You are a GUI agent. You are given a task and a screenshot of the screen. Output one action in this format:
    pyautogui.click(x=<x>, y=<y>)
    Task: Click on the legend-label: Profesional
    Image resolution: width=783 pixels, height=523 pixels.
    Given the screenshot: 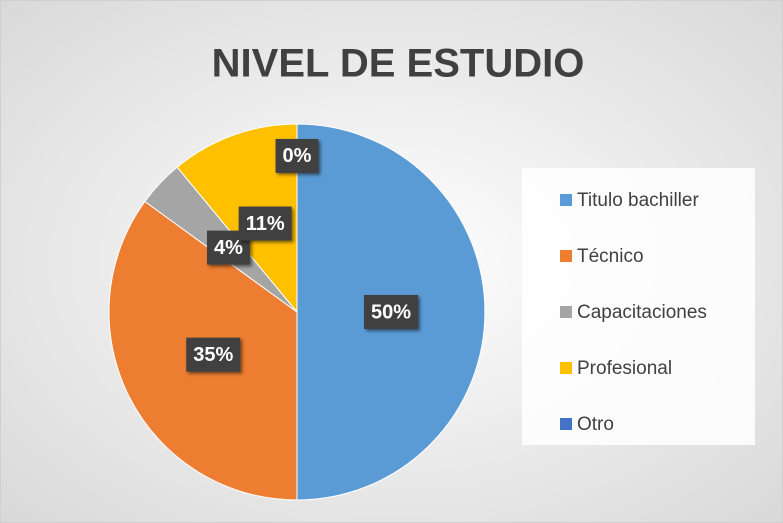 What is the action you would take?
    pyautogui.click(x=624, y=368)
    